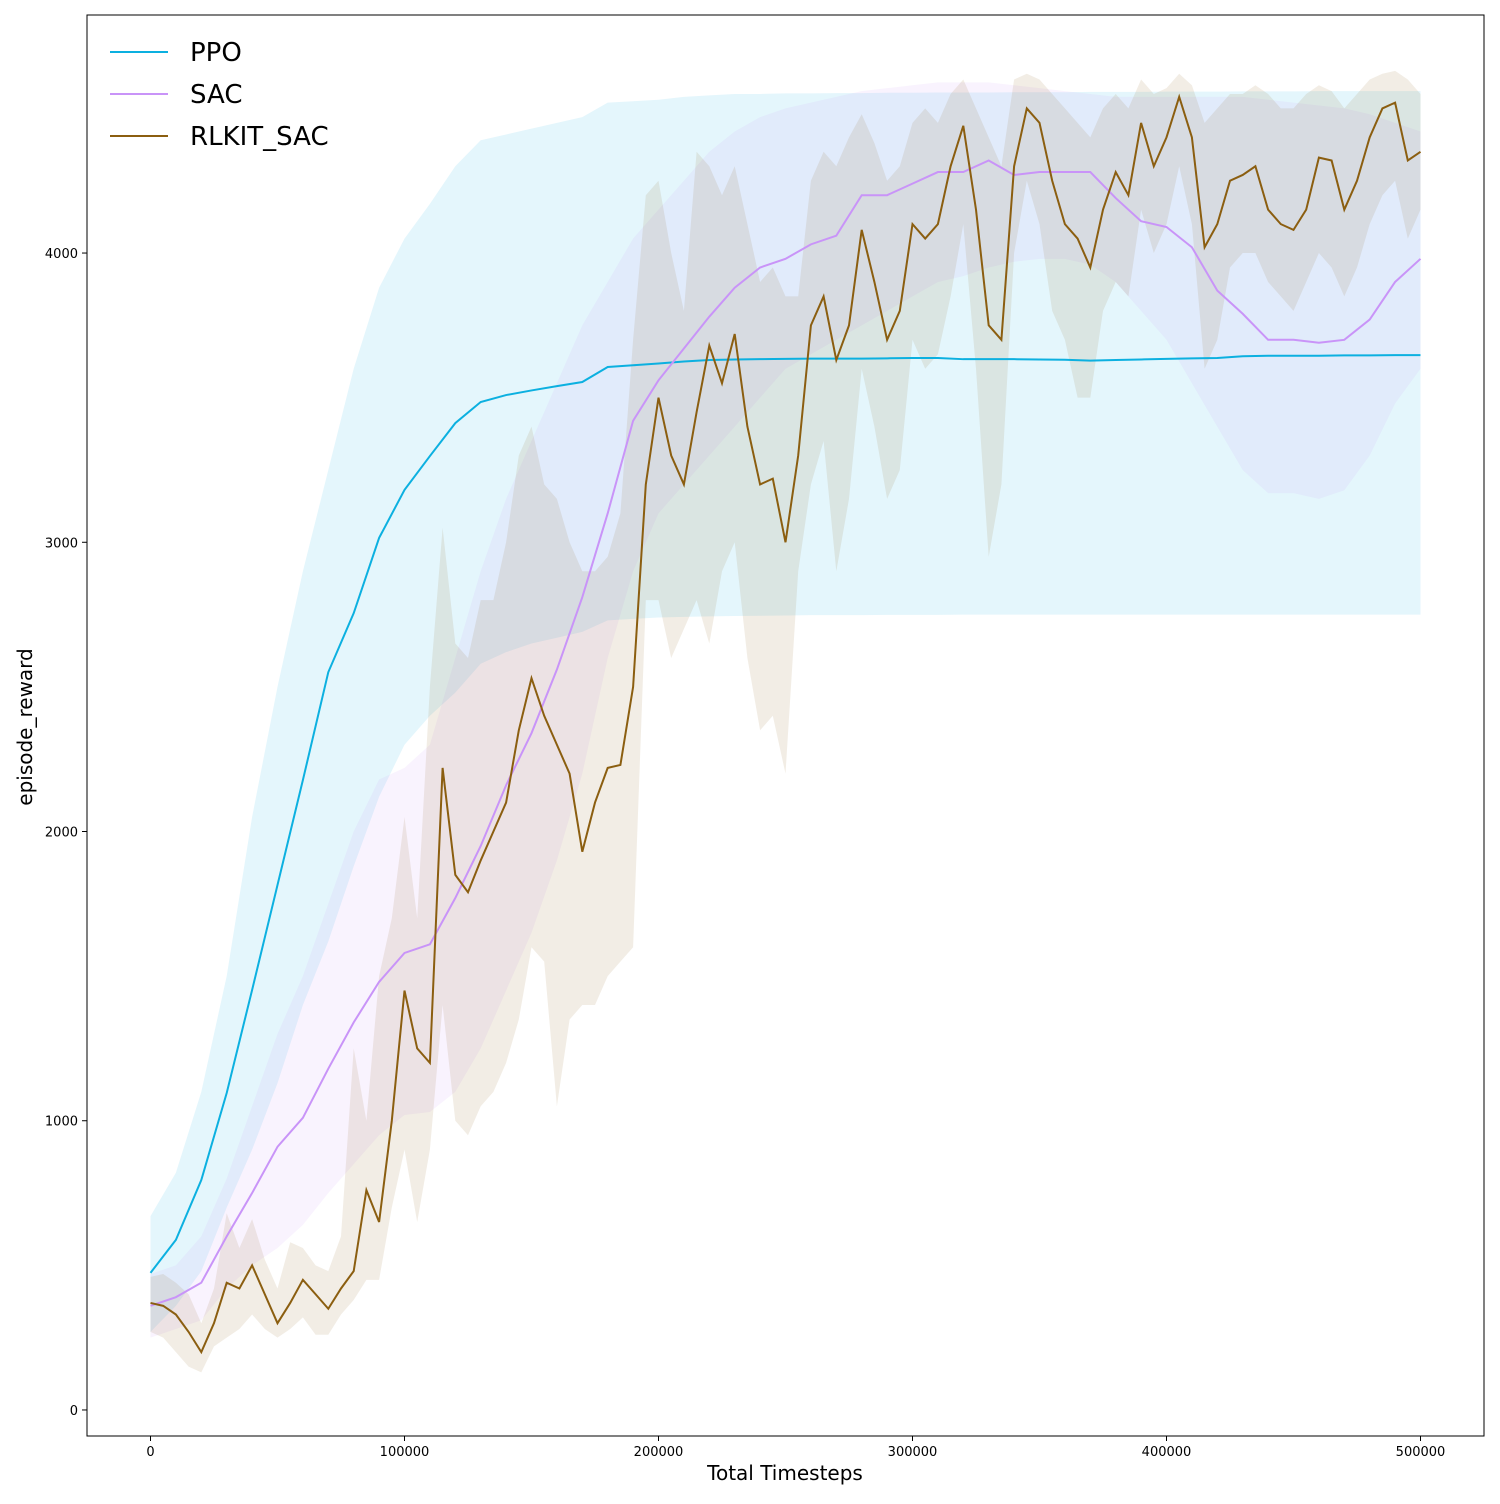  What do you see at coordinates (61, 254) in the screenshot?
I see `y-tick-label: 4000` at bounding box center [61, 254].